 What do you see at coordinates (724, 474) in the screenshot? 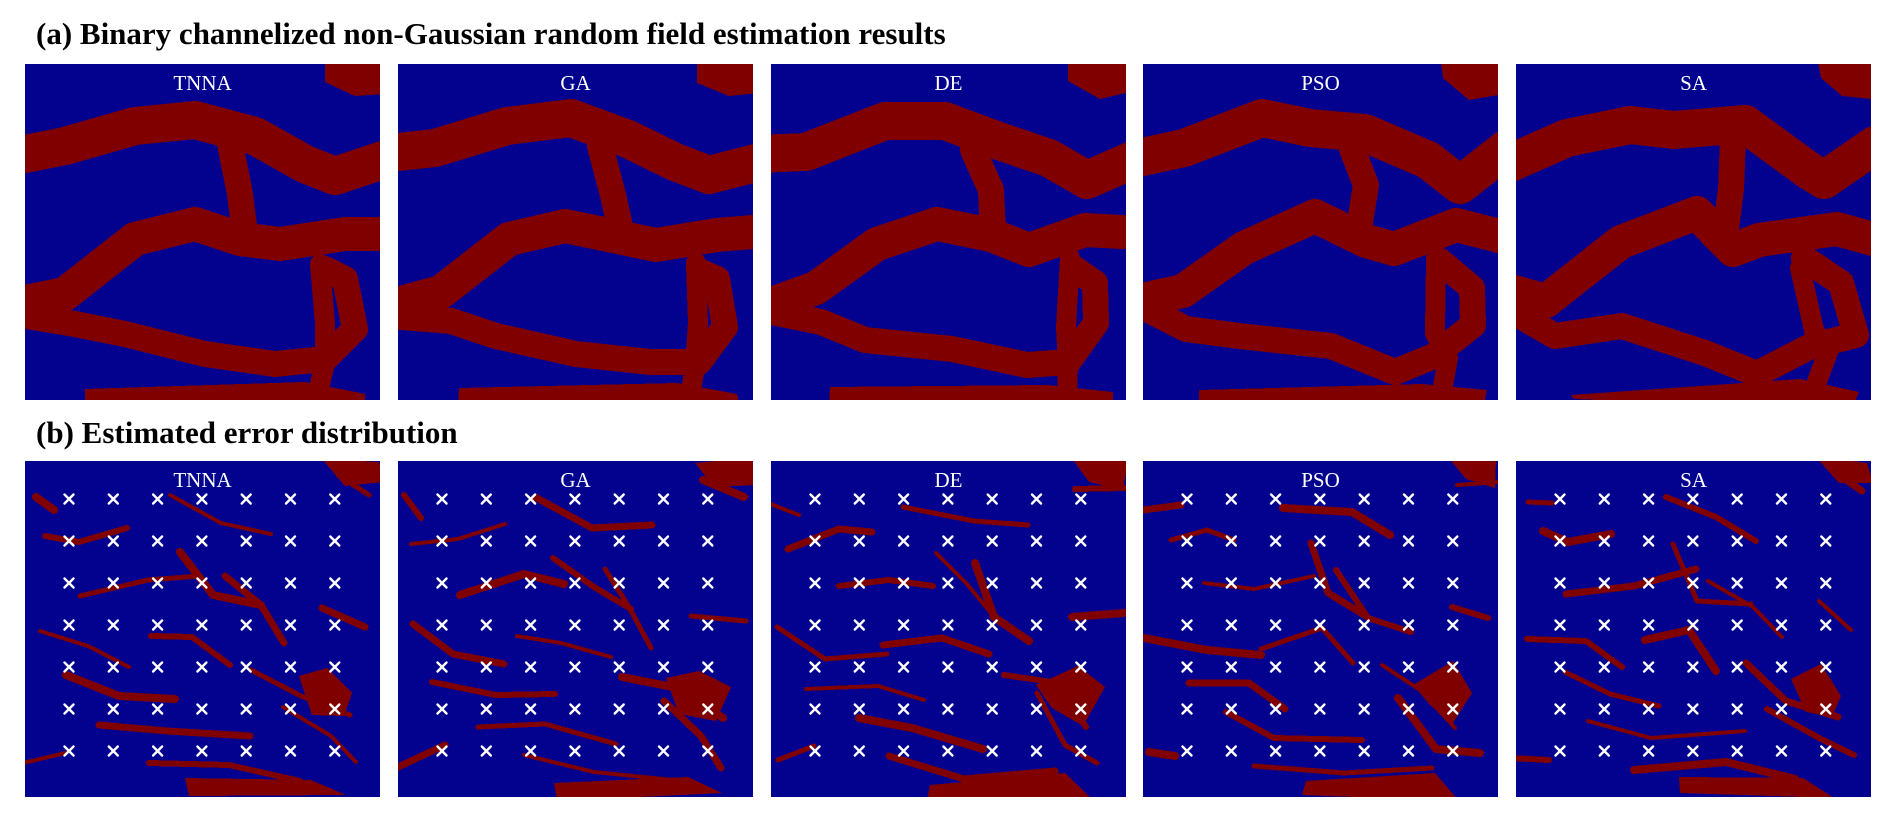
I see `channel-error-blob-c` at bounding box center [724, 474].